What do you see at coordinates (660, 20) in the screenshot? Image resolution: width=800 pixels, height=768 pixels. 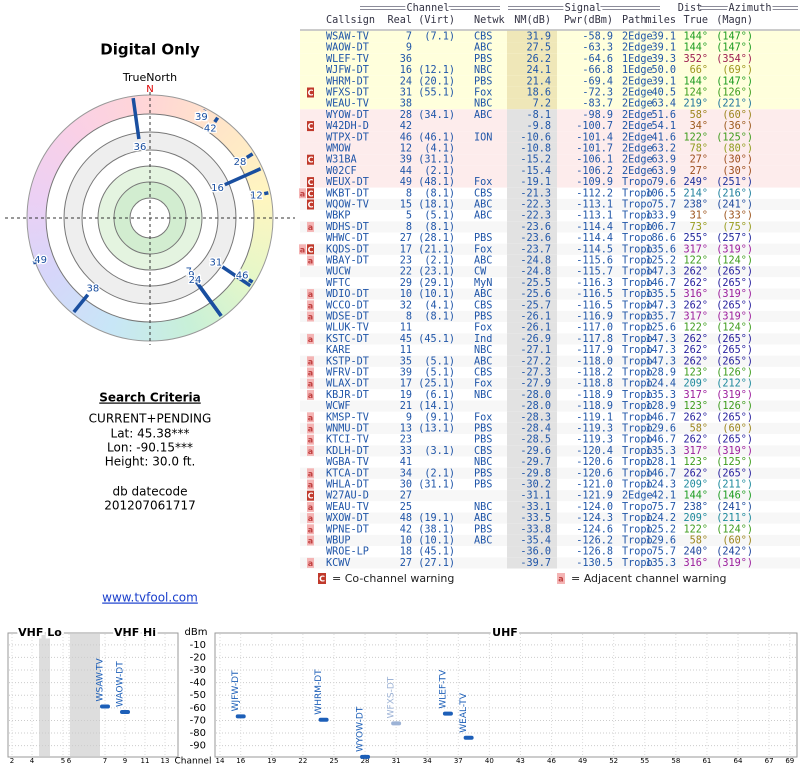 I see `column-header: miles` at bounding box center [660, 20].